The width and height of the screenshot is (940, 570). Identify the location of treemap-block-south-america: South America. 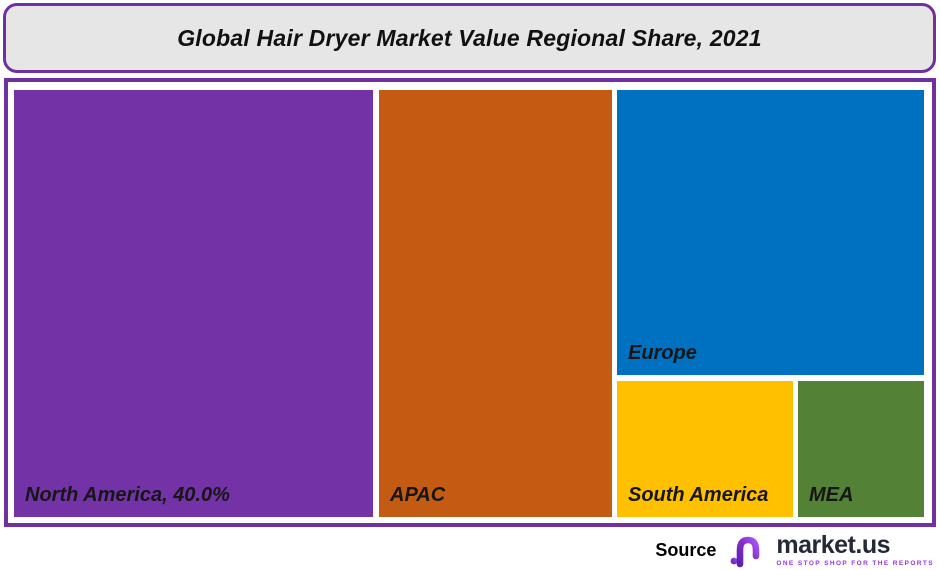
(705, 449).